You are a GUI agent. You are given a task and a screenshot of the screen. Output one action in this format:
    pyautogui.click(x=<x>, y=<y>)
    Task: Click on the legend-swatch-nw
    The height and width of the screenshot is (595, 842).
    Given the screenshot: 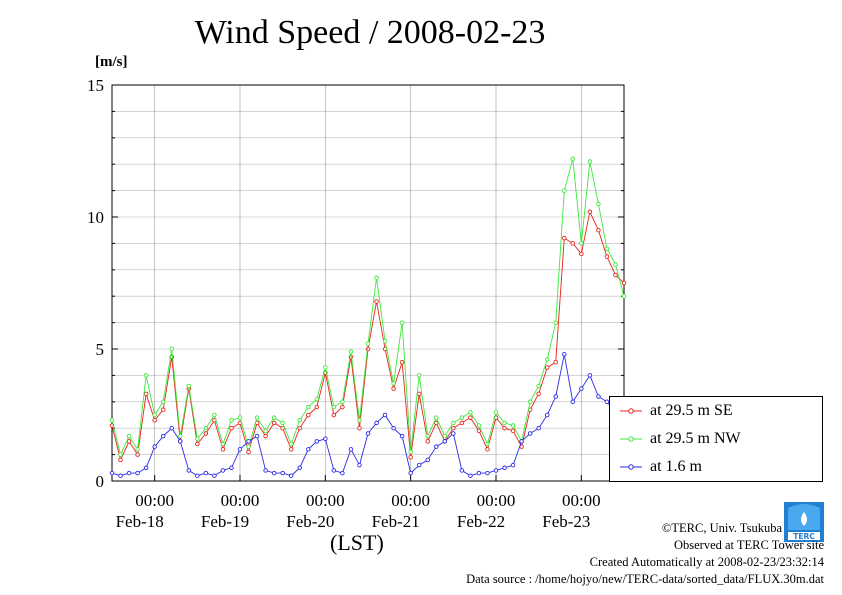 What is the action you would take?
    pyautogui.click(x=631, y=439)
    